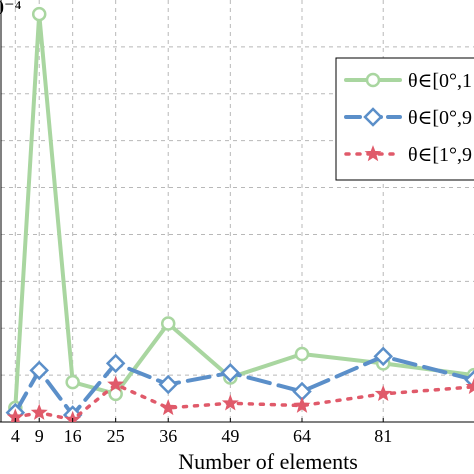 The image size is (474, 474). What do you see at coordinates (404, 119) in the screenshot?
I see `legend: θ∈[0°,1 θ∈[0°,9 θ∈[1°,9` at bounding box center [404, 119].